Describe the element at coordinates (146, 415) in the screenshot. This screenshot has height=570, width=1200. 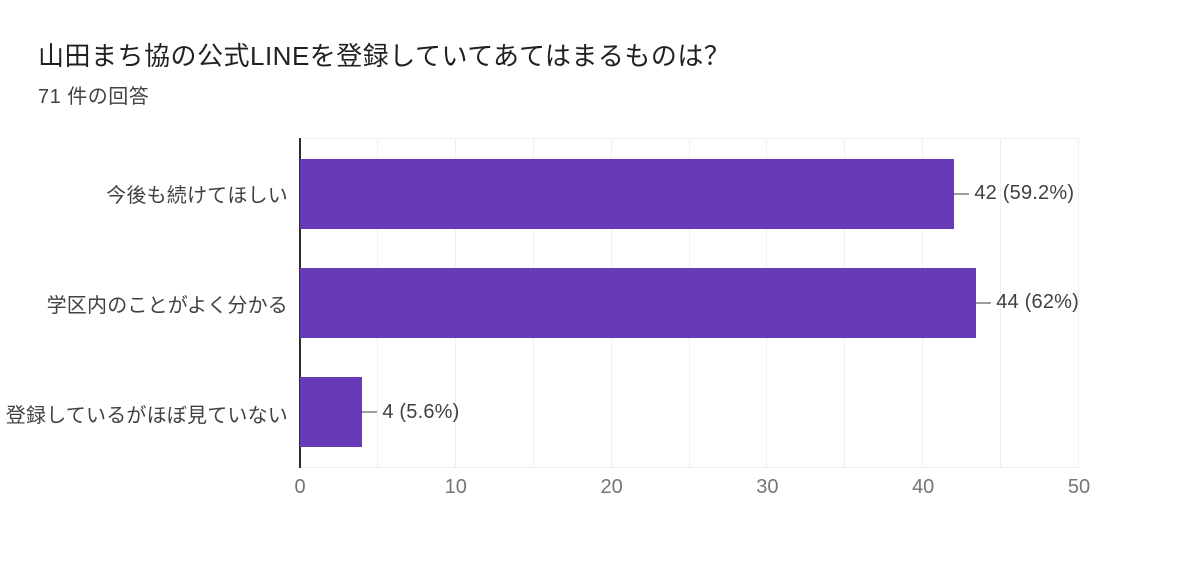
I see `category-label: 登録しているがほぼ見ていない` at that location.